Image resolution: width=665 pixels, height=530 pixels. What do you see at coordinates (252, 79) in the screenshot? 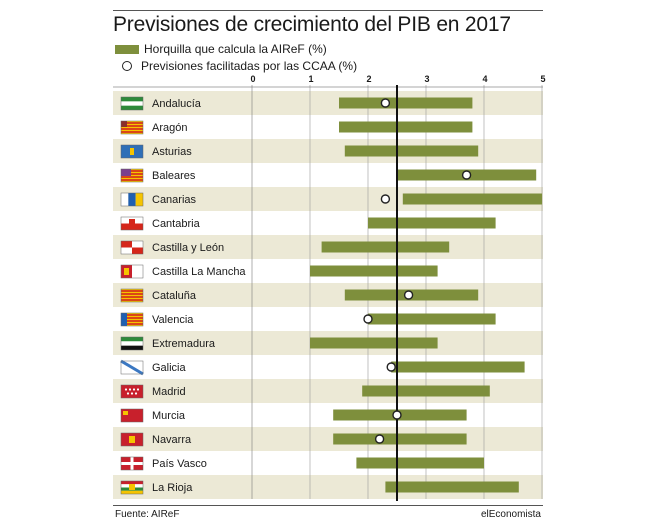
I see `x-tick-label: 0` at bounding box center [252, 79].